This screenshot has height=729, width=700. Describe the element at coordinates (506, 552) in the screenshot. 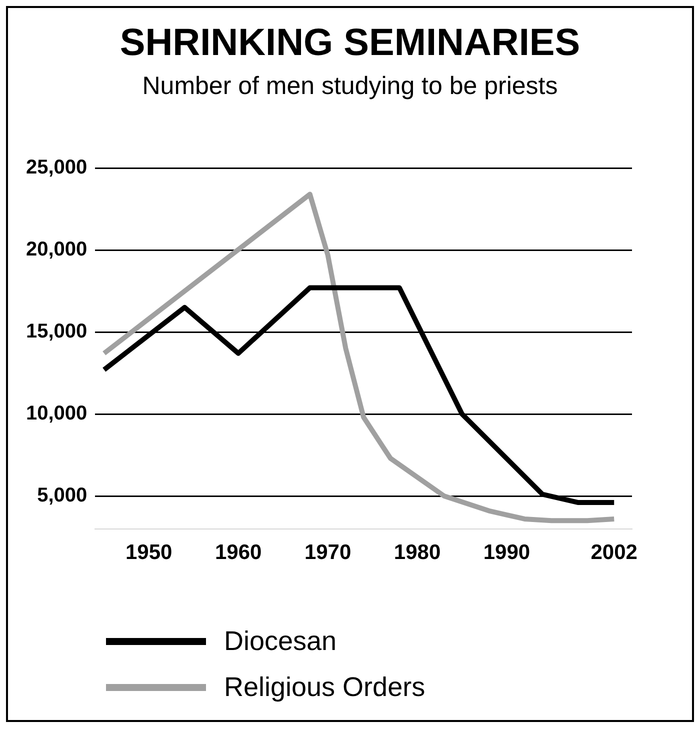

I see `x-tick-label: 1990` at that location.